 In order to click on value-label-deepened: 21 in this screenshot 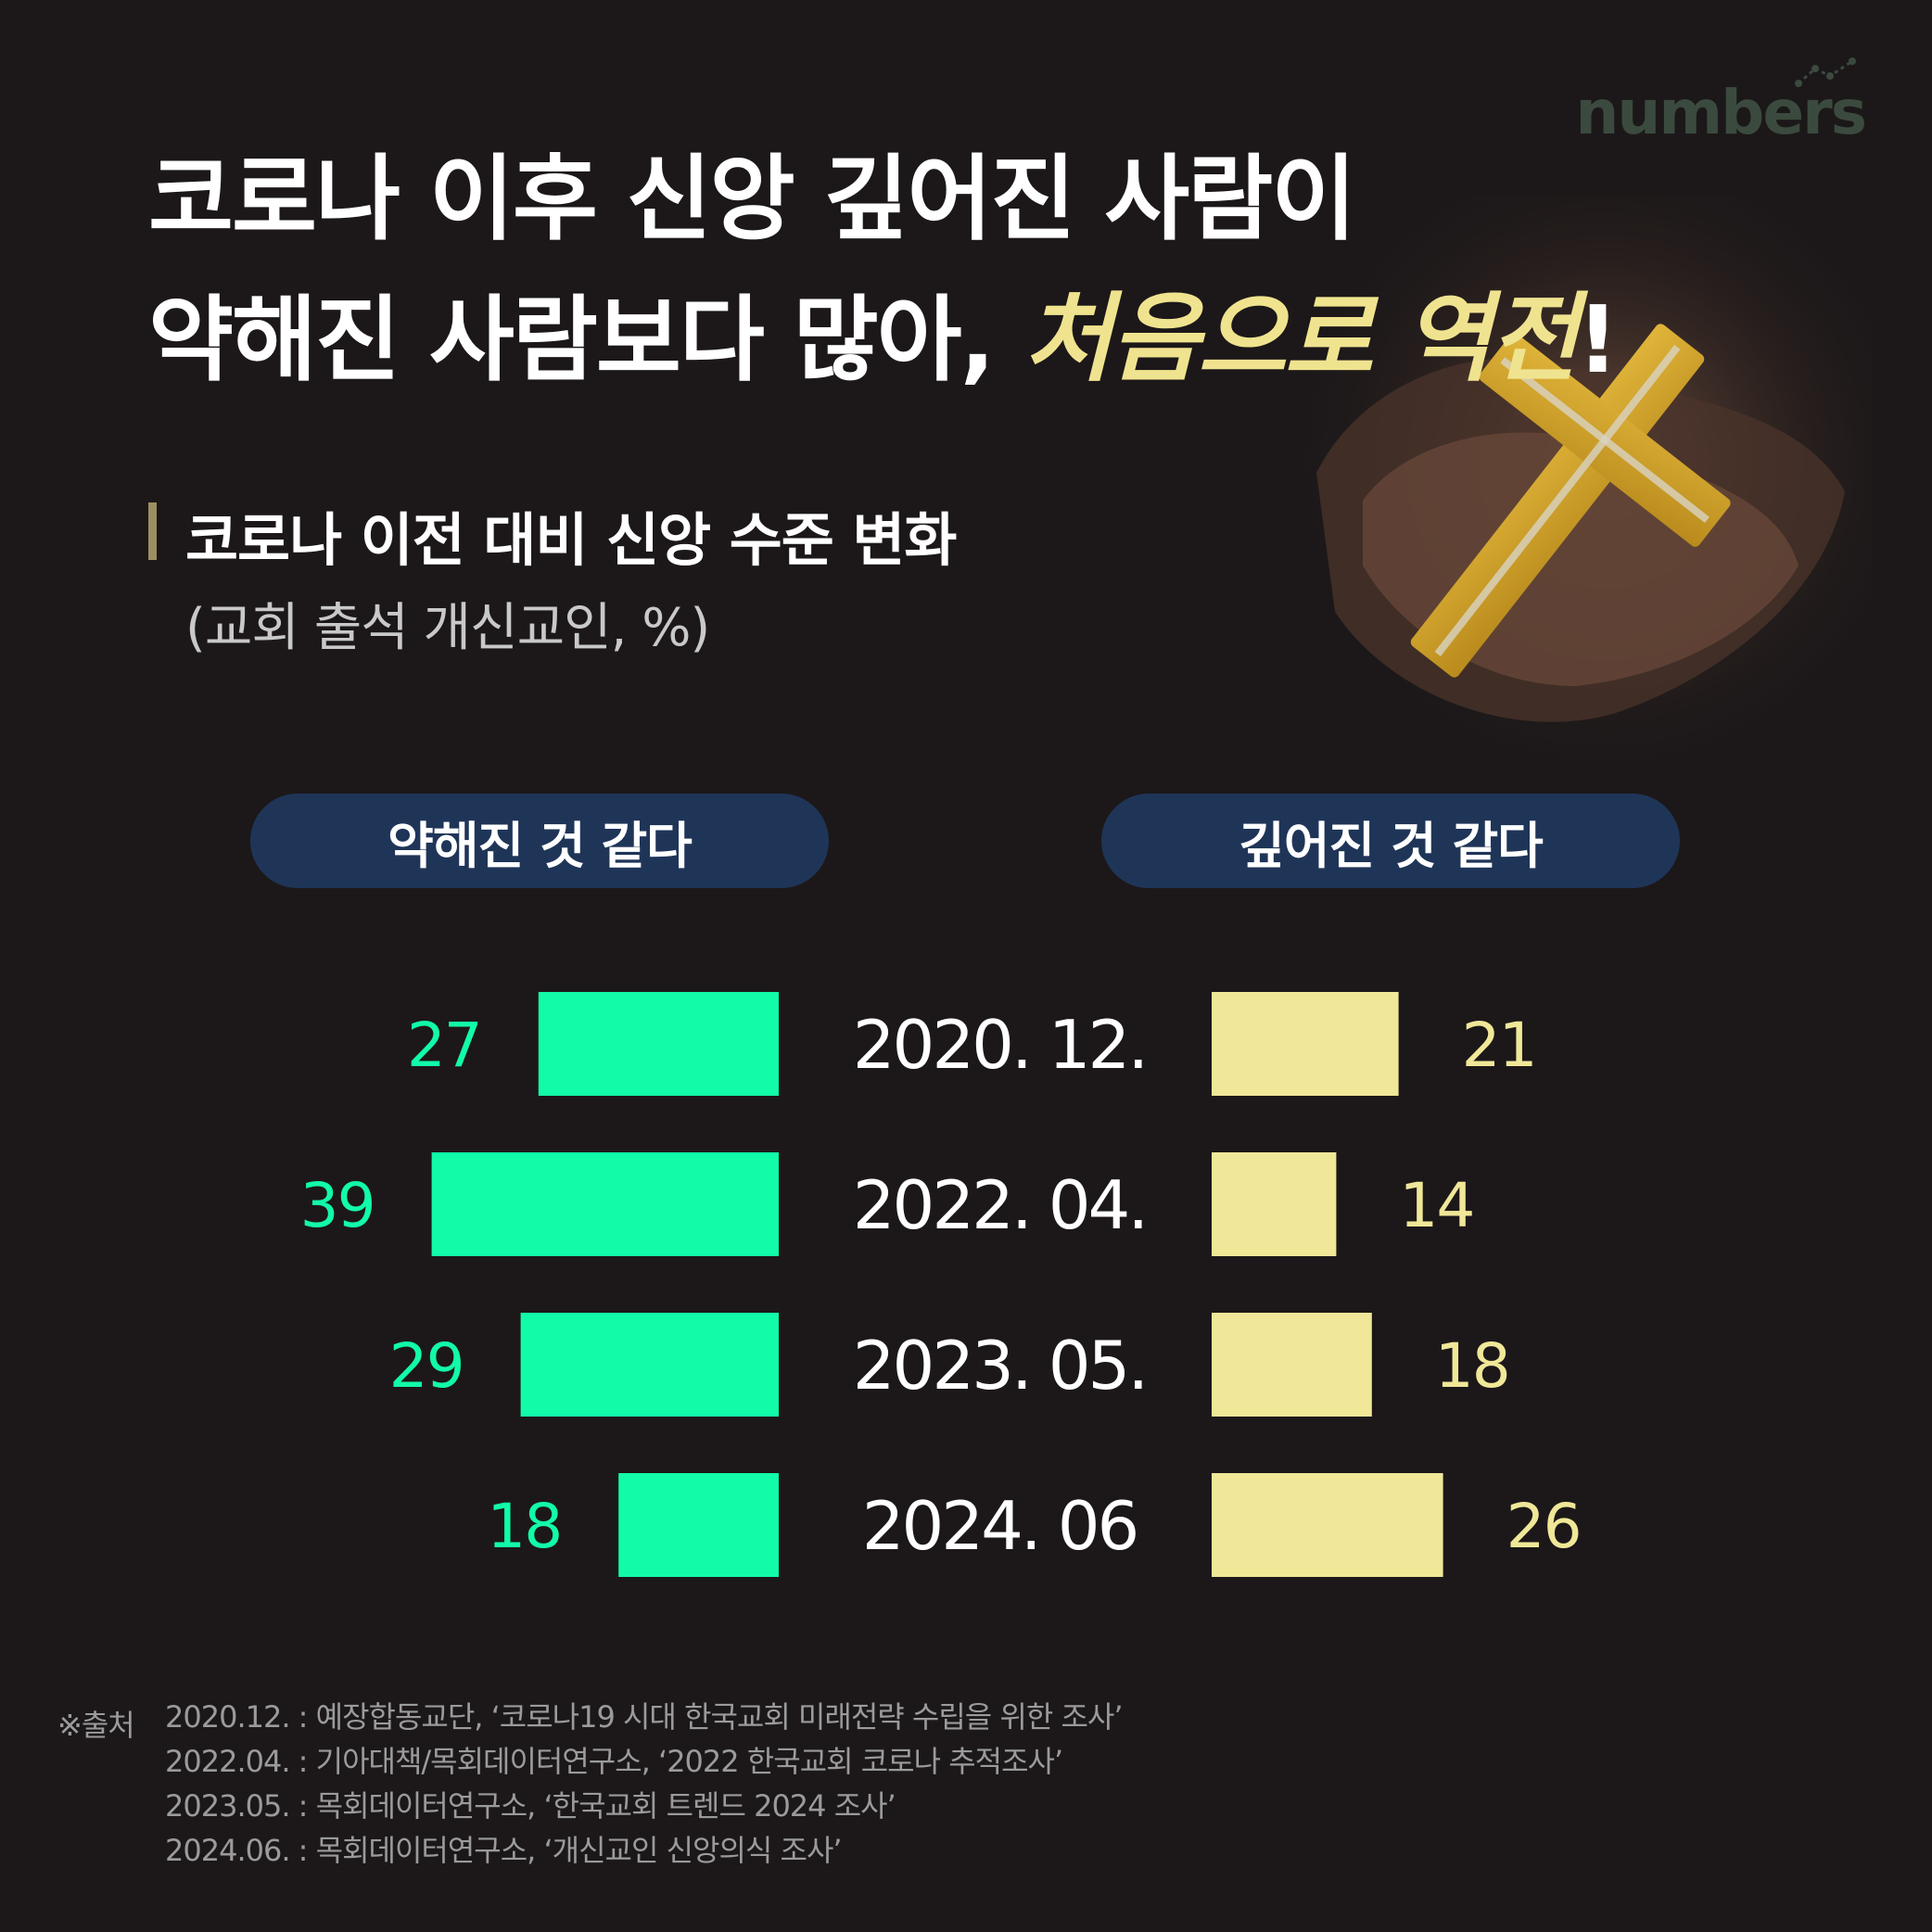, I will do `click(1499, 1045)`.